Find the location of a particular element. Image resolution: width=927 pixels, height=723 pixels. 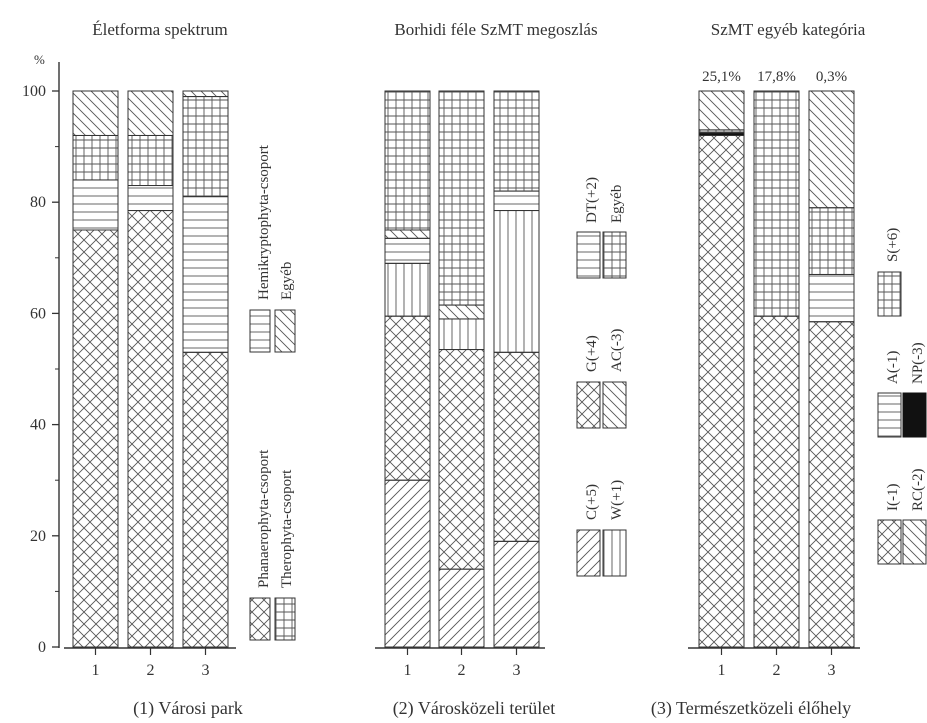

panel3-title: SzMT egyéb kategória is located at coordinates (788, 29).